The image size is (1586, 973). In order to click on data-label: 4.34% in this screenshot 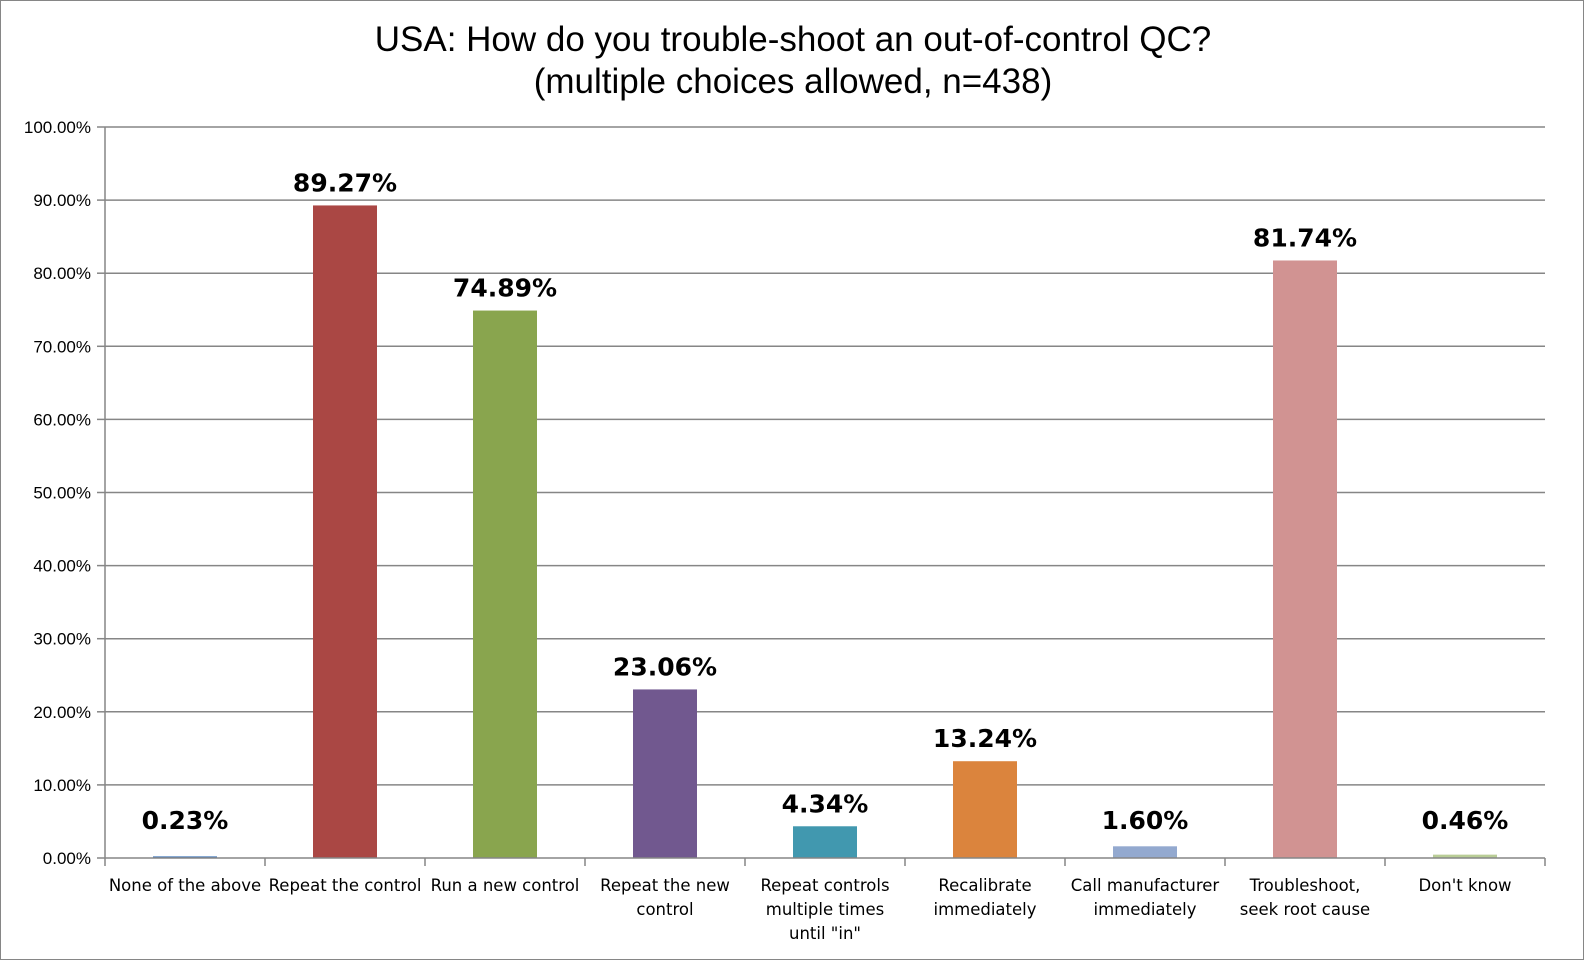, I will do `click(825, 803)`.